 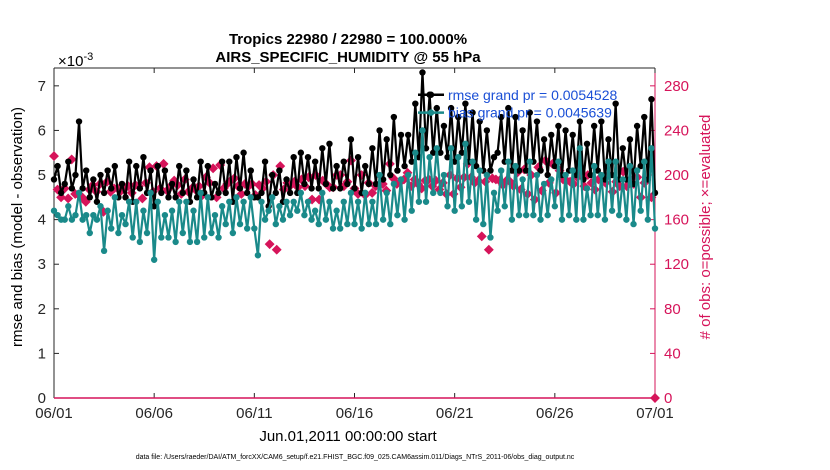 What do you see at coordinates (431, 94) in the screenshot?
I see `legend-marker-rmse` at bounding box center [431, 94].